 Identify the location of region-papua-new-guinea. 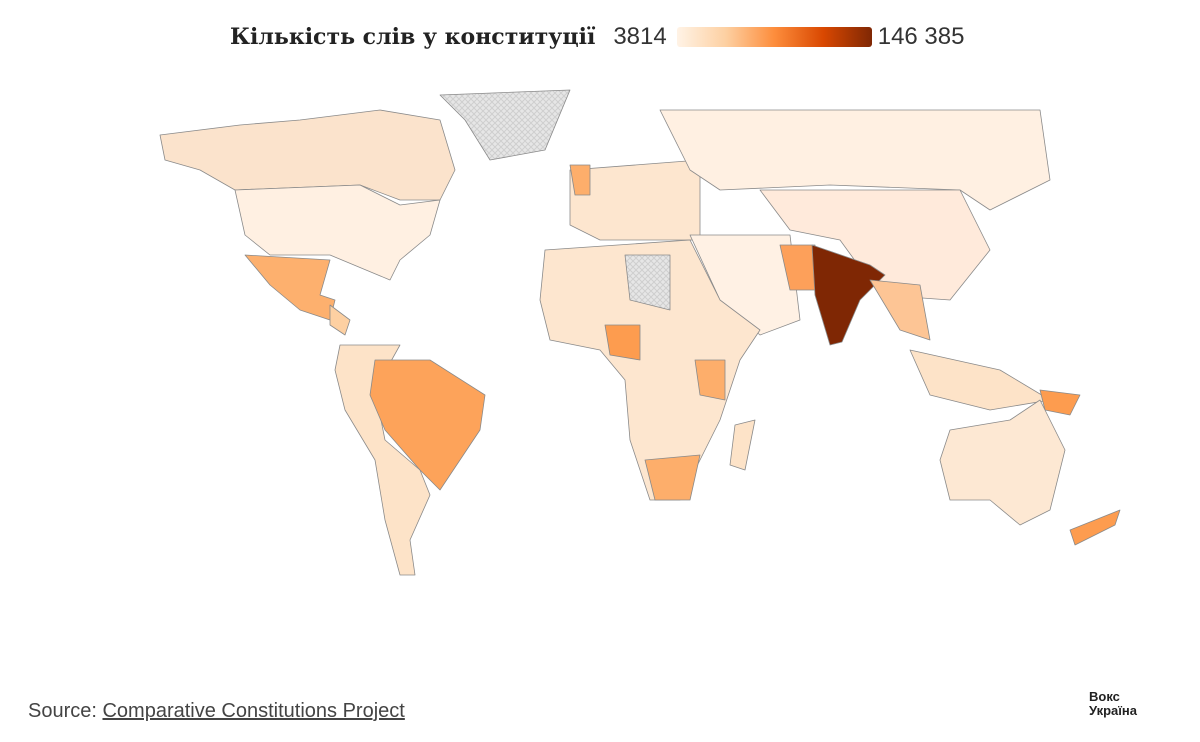
(1060, 402).